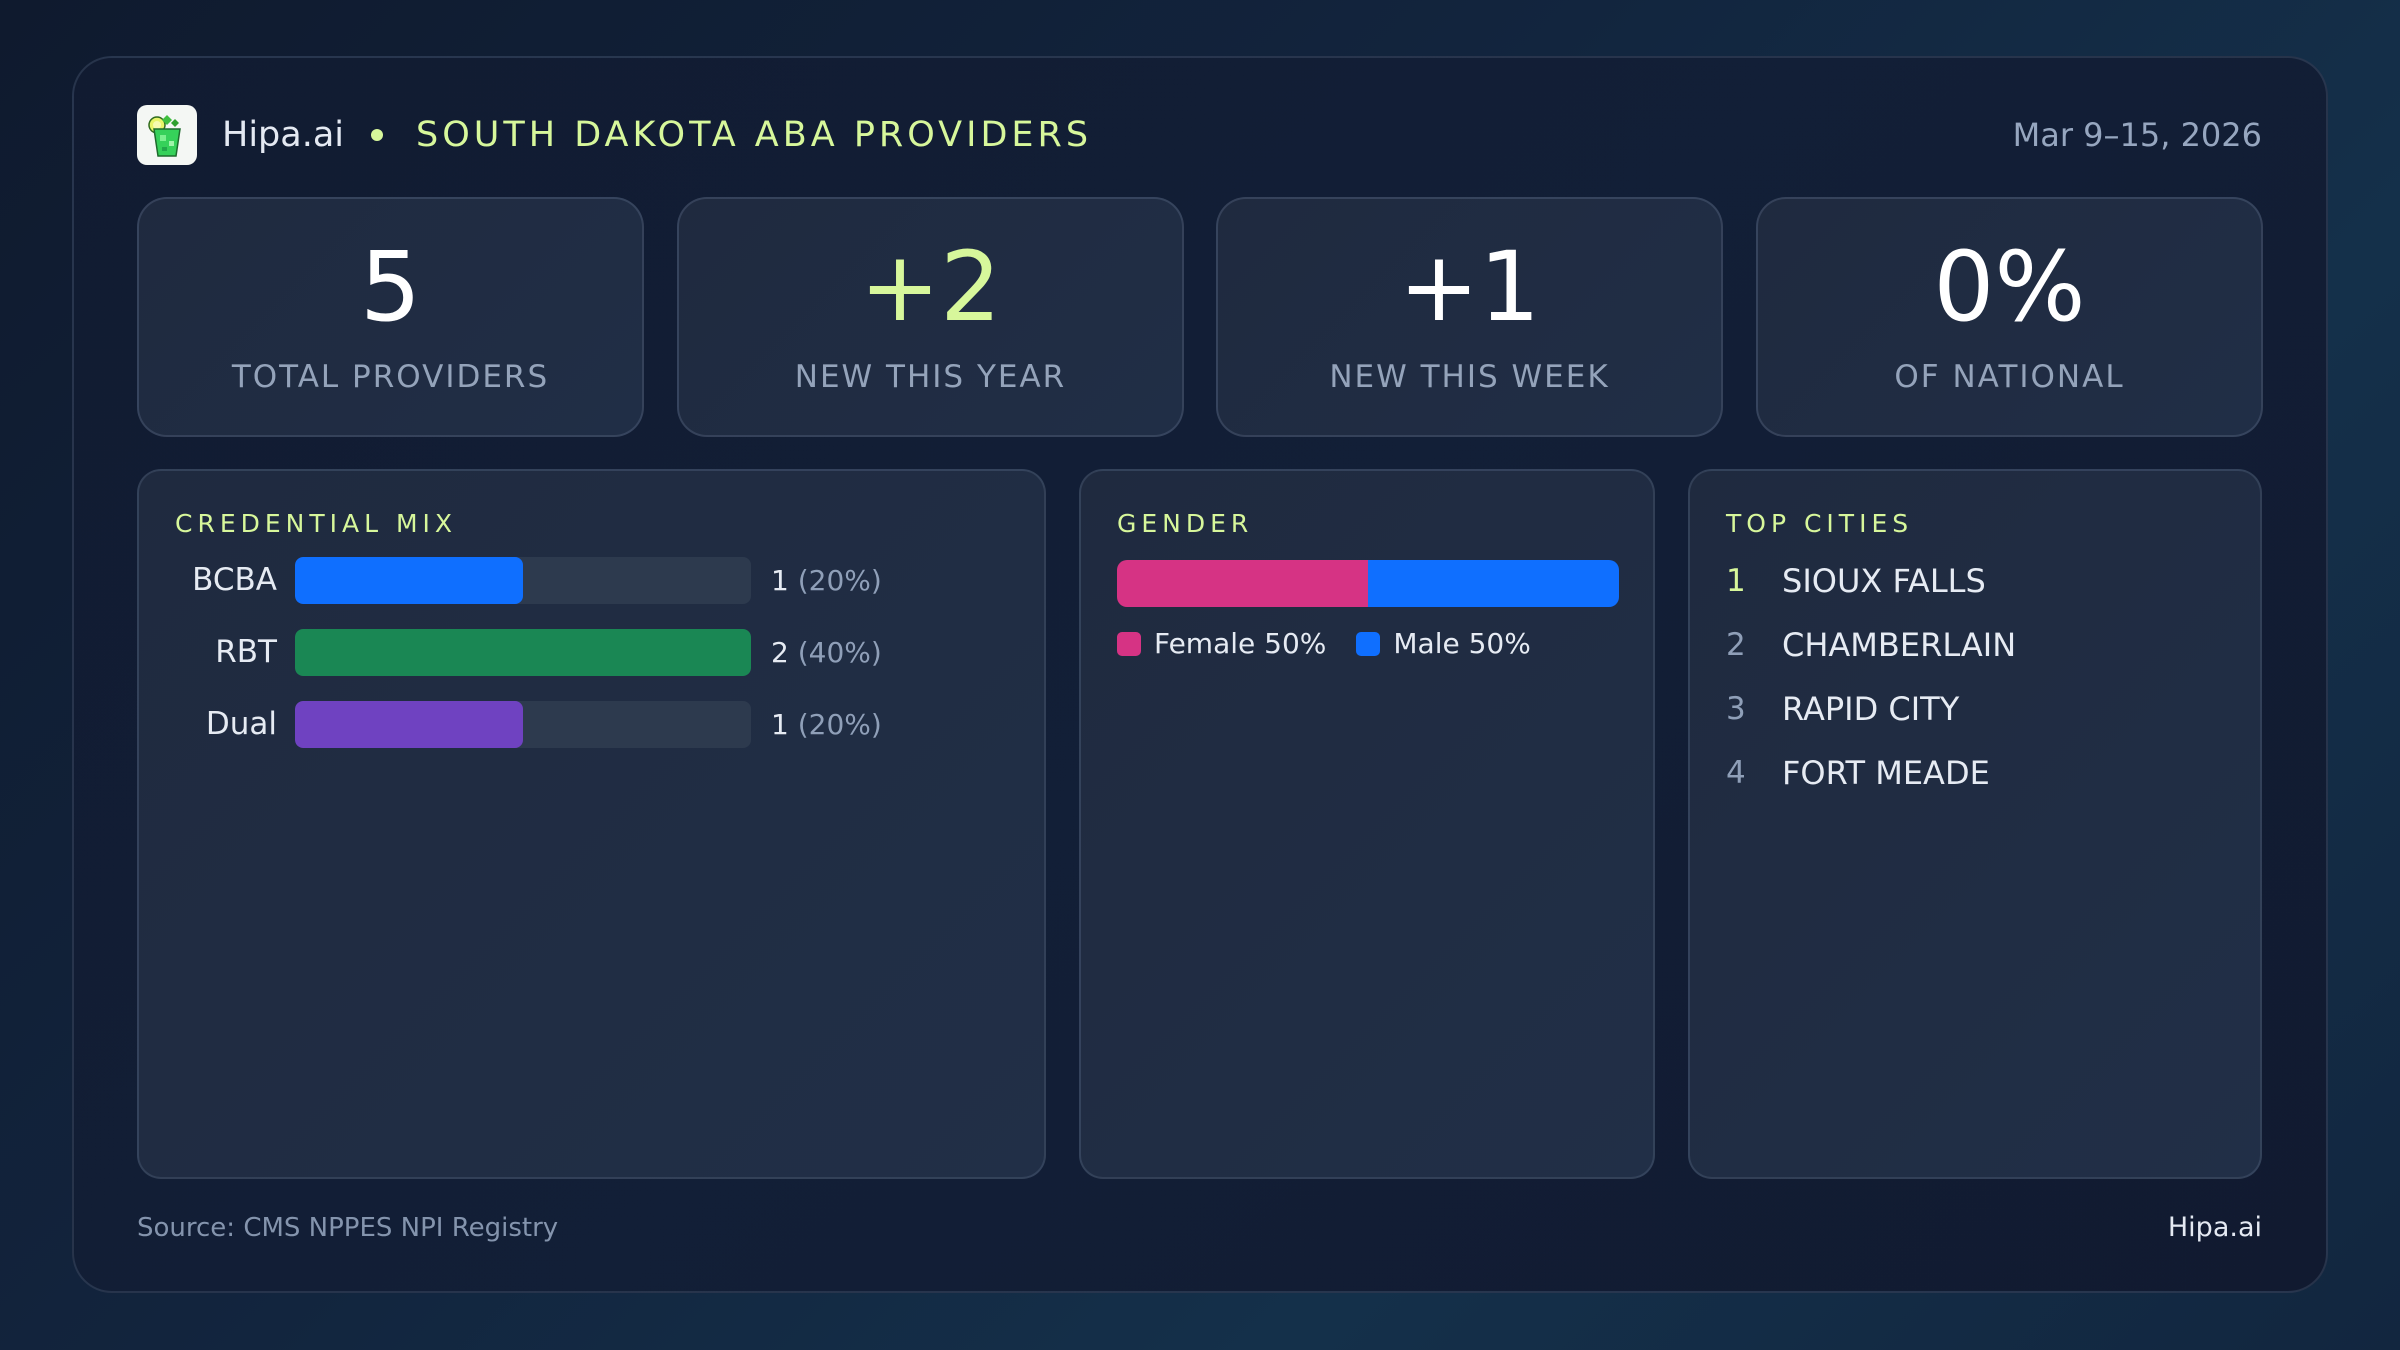 Image resolution: width=2400 pixels, height=1350 pixels. What do you see at coordinates (409, 724) in the screenshot?
I see `bar-fill-dual` at bounding box center [409, 724].